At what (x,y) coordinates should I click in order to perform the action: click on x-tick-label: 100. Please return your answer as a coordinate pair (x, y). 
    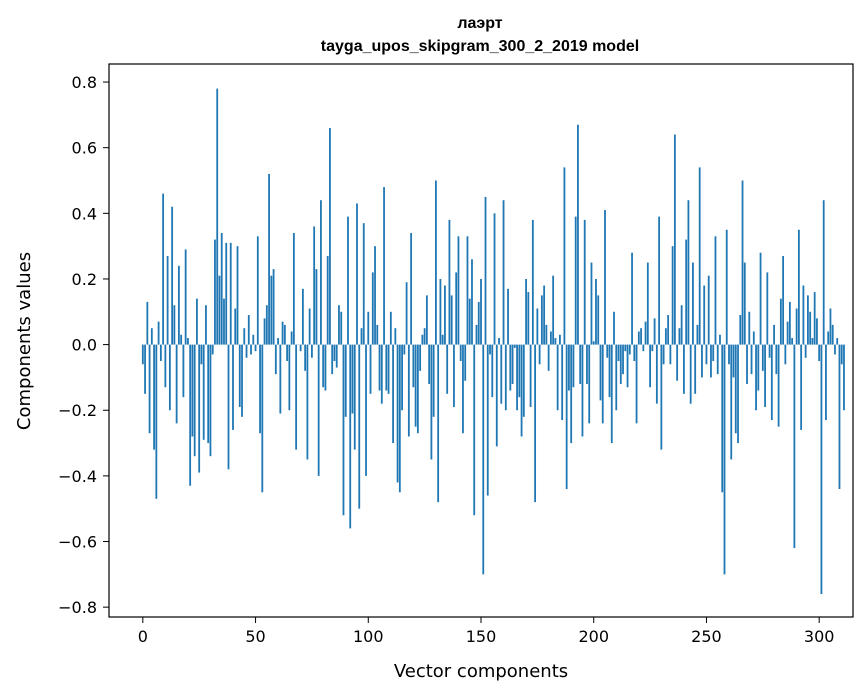
    Looking at the image, I should click on (368, 636).